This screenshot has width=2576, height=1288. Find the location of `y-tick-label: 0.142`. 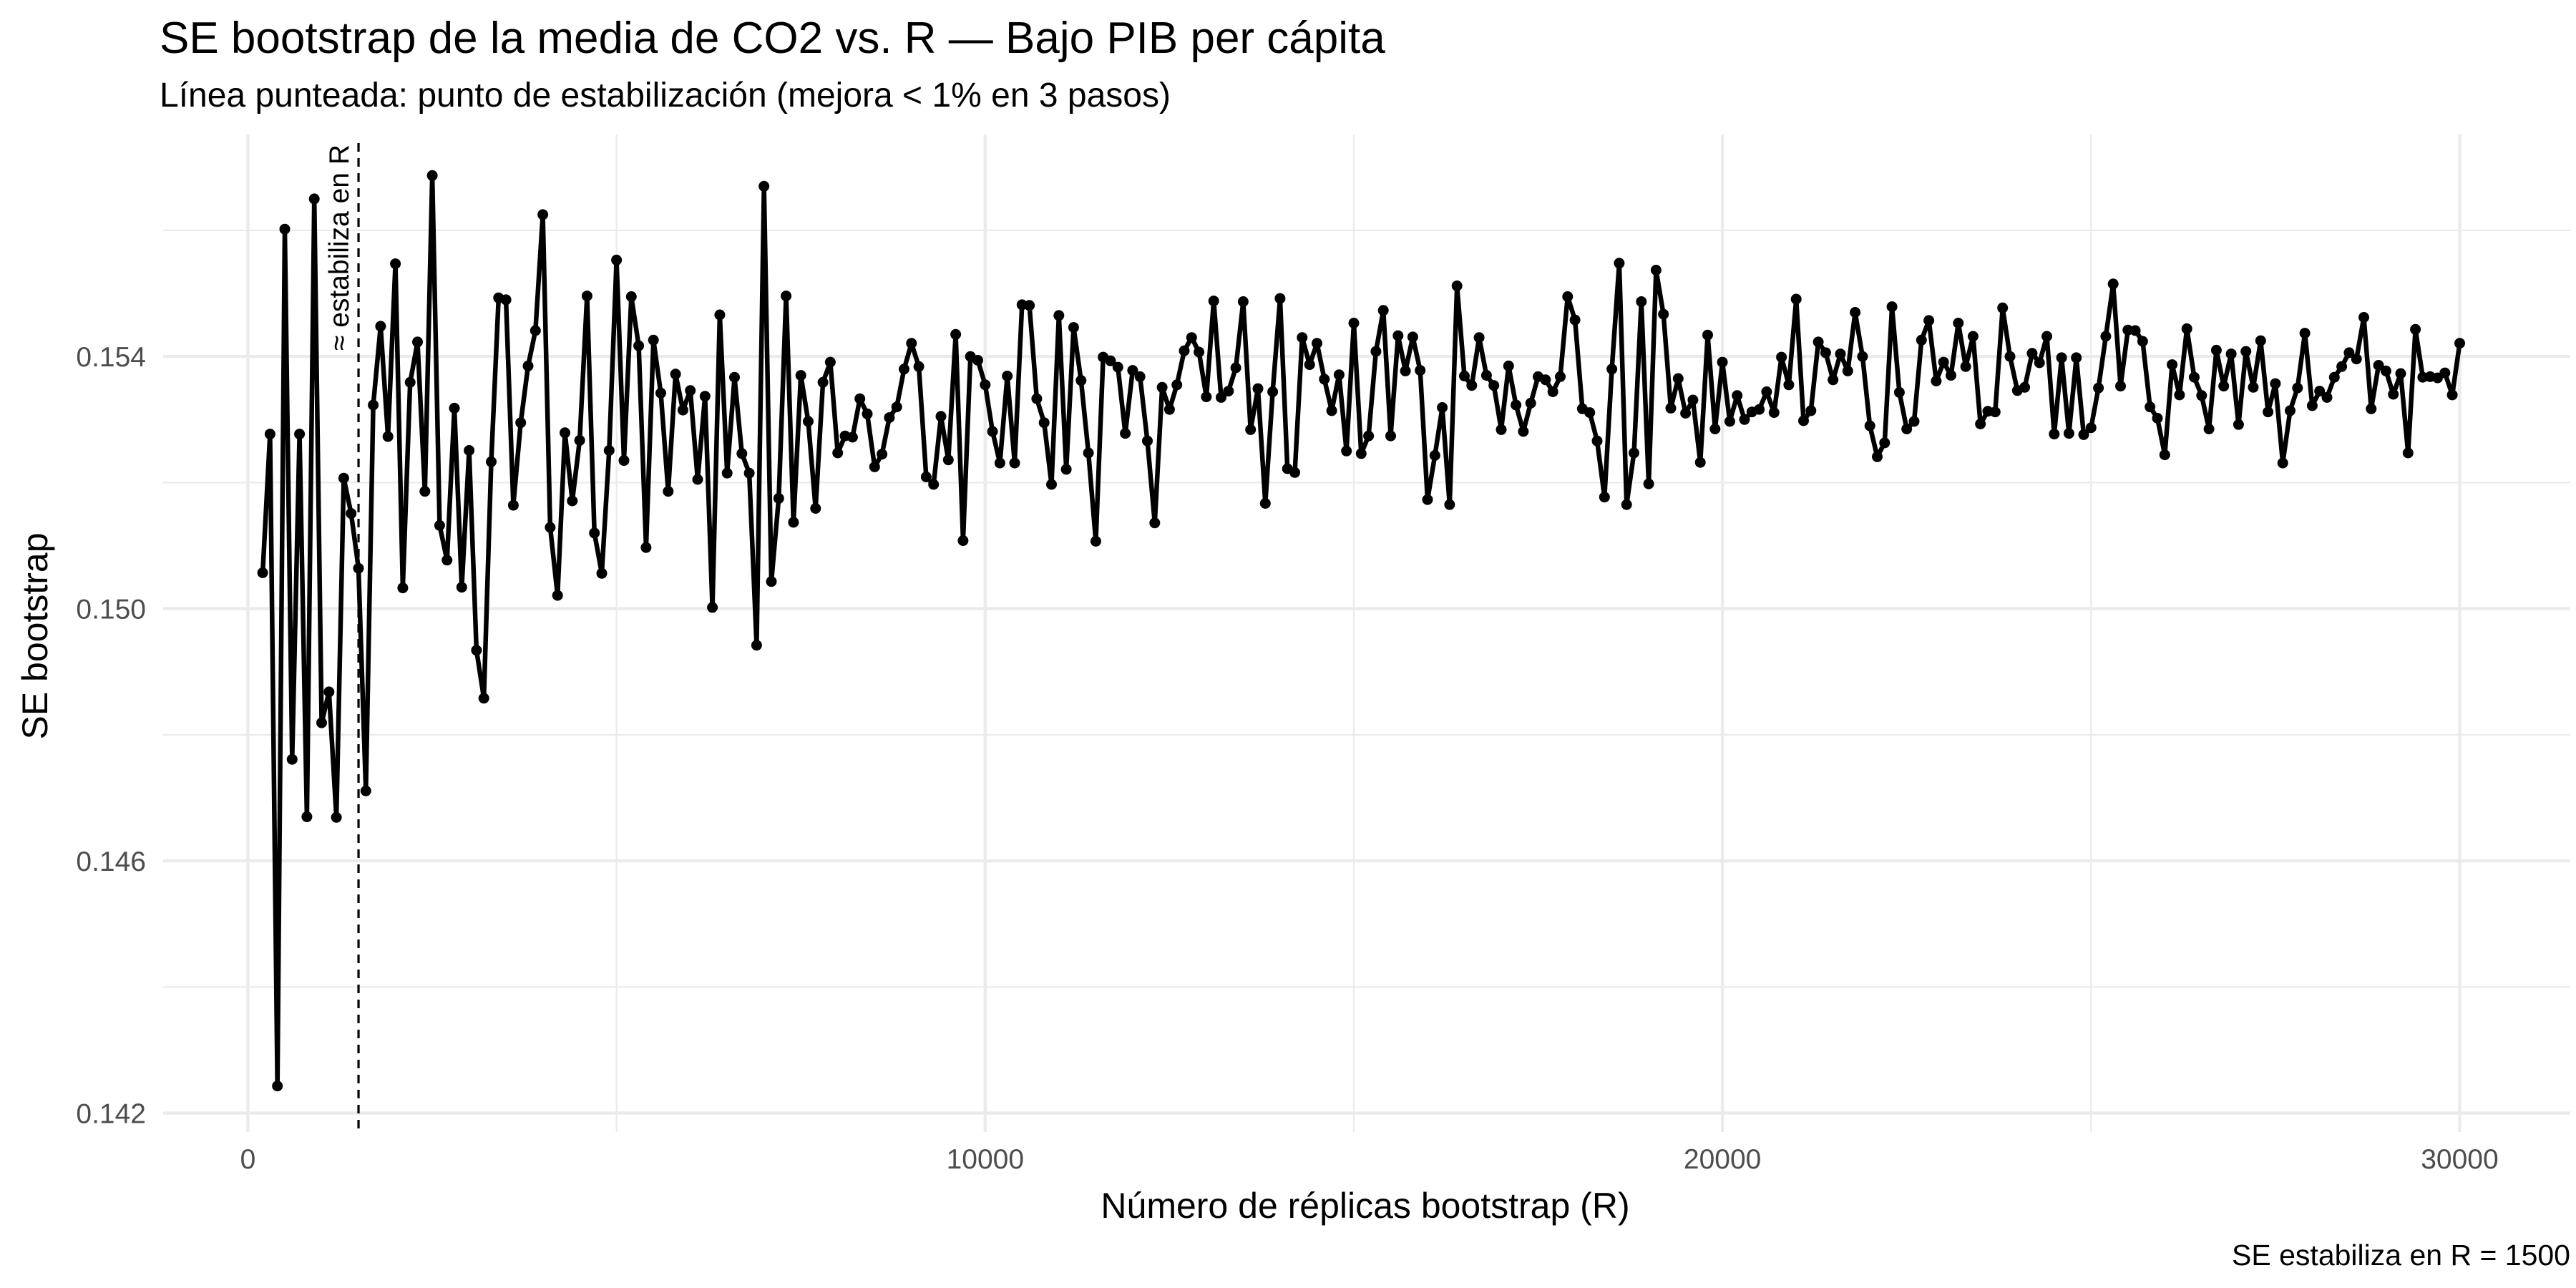

y-tick-label: 0.142 is located at coordinates (111, 1114).